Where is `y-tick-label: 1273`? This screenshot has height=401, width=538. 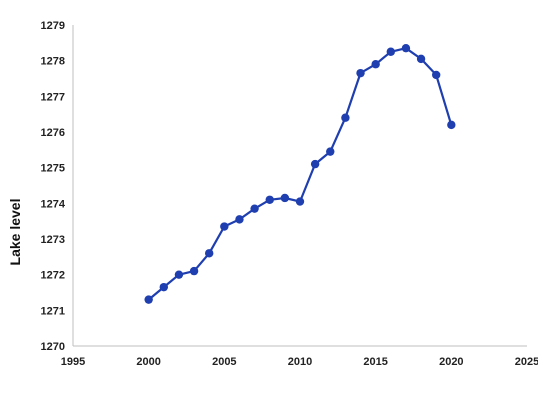 y-tick-label: 1273 is located at coordinates (53, 240).